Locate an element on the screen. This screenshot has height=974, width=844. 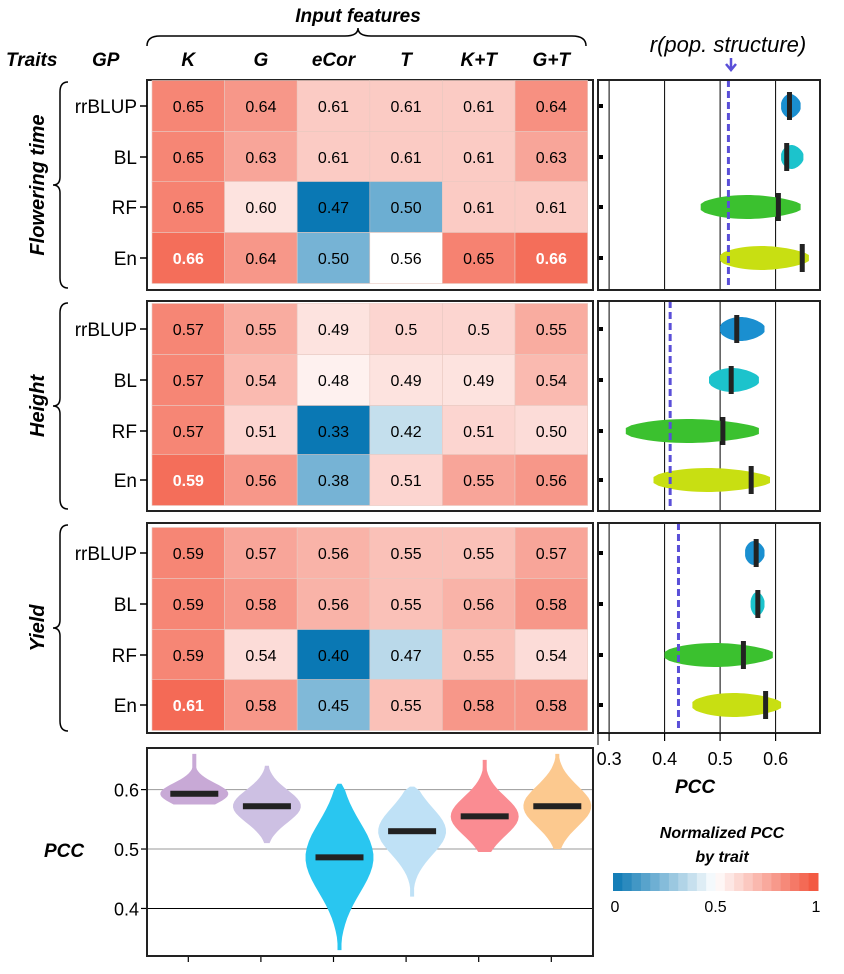
pcc-panel is located at coordinates (709, 185).